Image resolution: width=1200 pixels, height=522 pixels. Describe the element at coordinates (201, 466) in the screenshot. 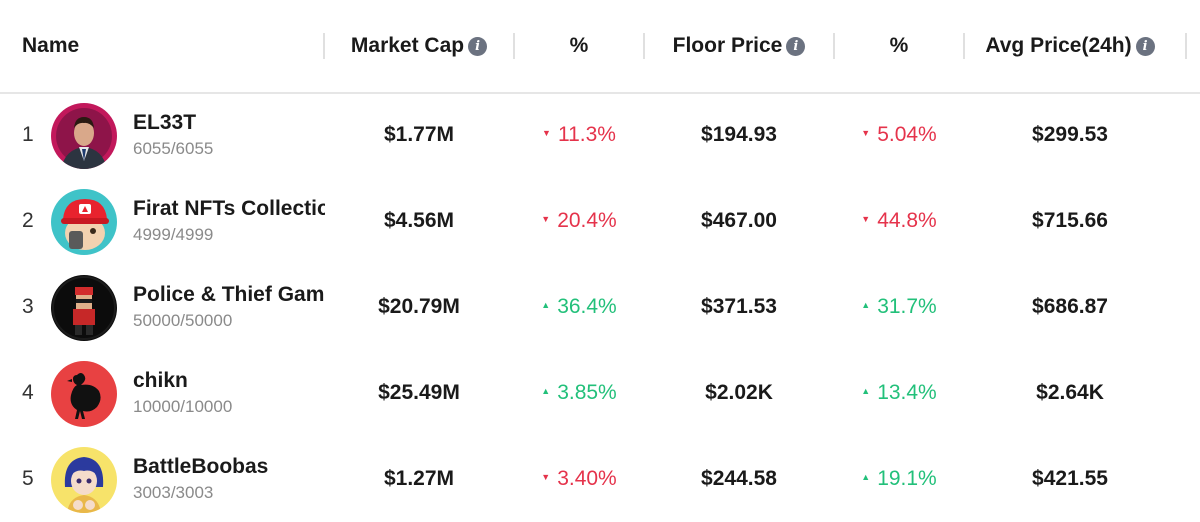

I see `collection-name: BattleBoobas` at that location.